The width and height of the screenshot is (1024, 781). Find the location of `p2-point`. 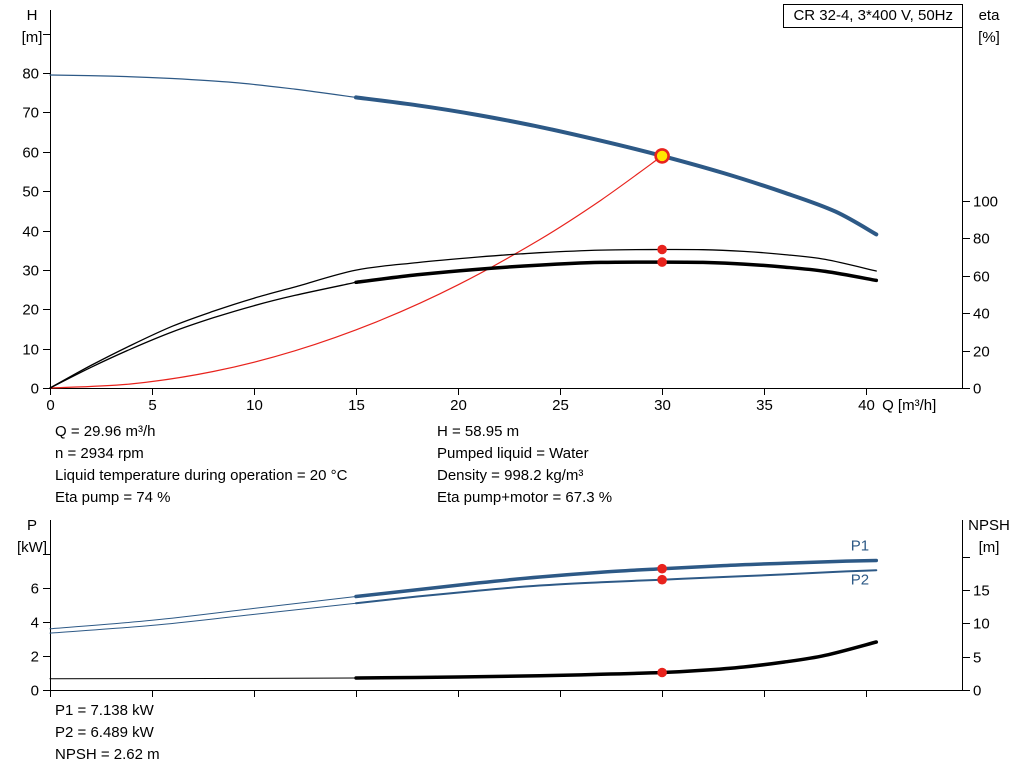

p2-point is located at coordinates (662, 579).